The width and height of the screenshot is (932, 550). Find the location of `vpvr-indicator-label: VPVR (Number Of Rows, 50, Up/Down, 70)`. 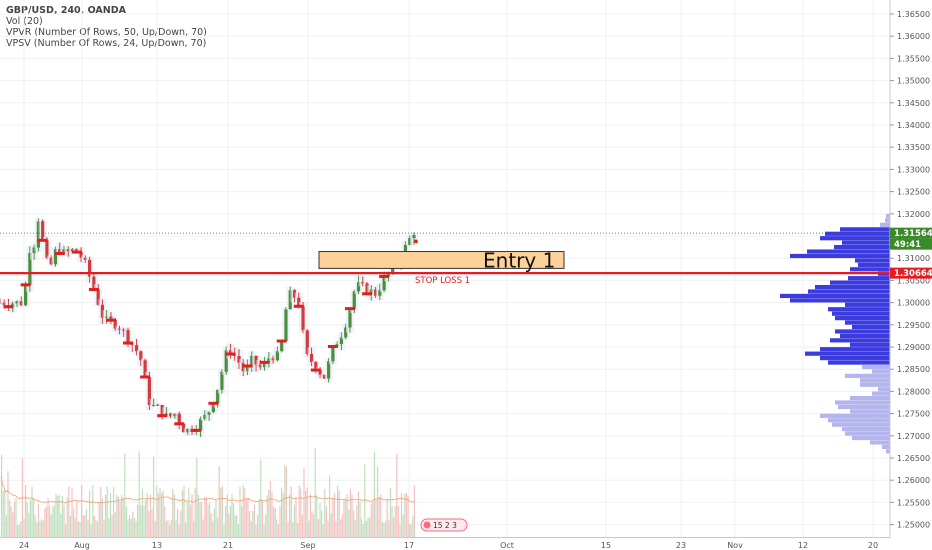

vpvr-indicator-label: VPVR (Number Of Rows, 50, Up/Down, 70) is located at coordinates (106, 32).